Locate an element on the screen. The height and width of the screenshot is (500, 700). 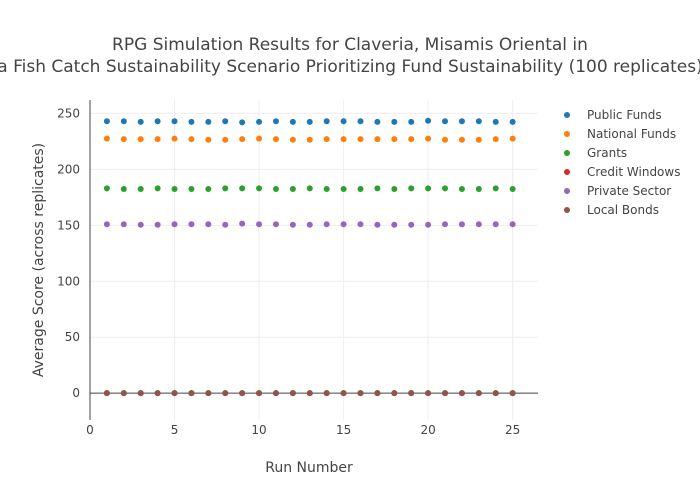
legend-item: Grants is located at coordinates (595, 153).